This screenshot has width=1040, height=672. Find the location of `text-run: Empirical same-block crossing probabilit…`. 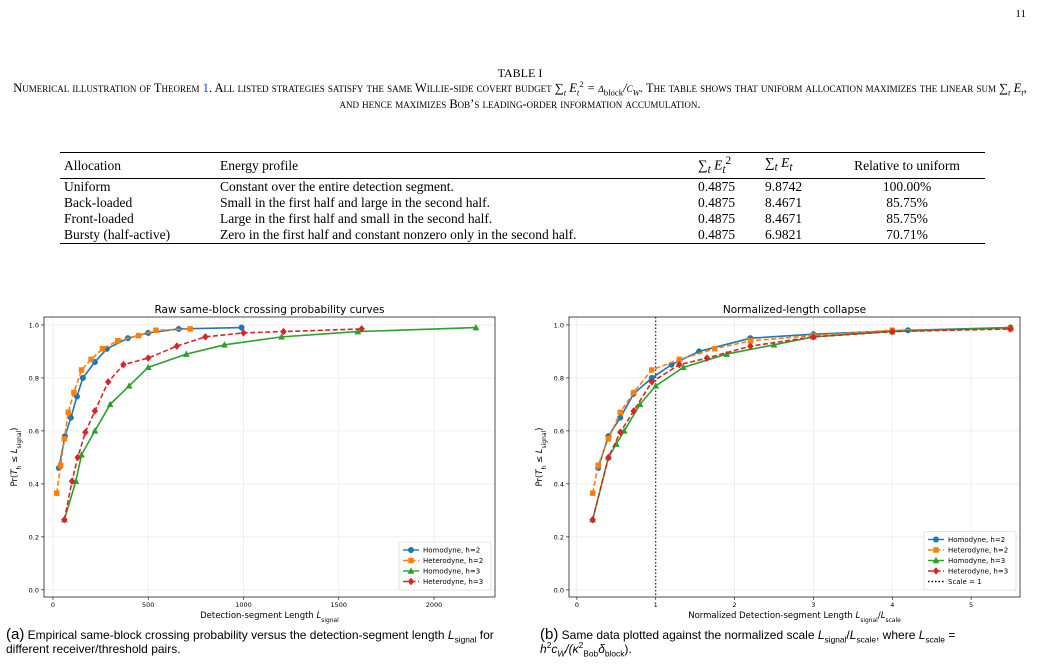

text-run: Empirical same-block crossing probabilit… is located at coordinates (236, 635).